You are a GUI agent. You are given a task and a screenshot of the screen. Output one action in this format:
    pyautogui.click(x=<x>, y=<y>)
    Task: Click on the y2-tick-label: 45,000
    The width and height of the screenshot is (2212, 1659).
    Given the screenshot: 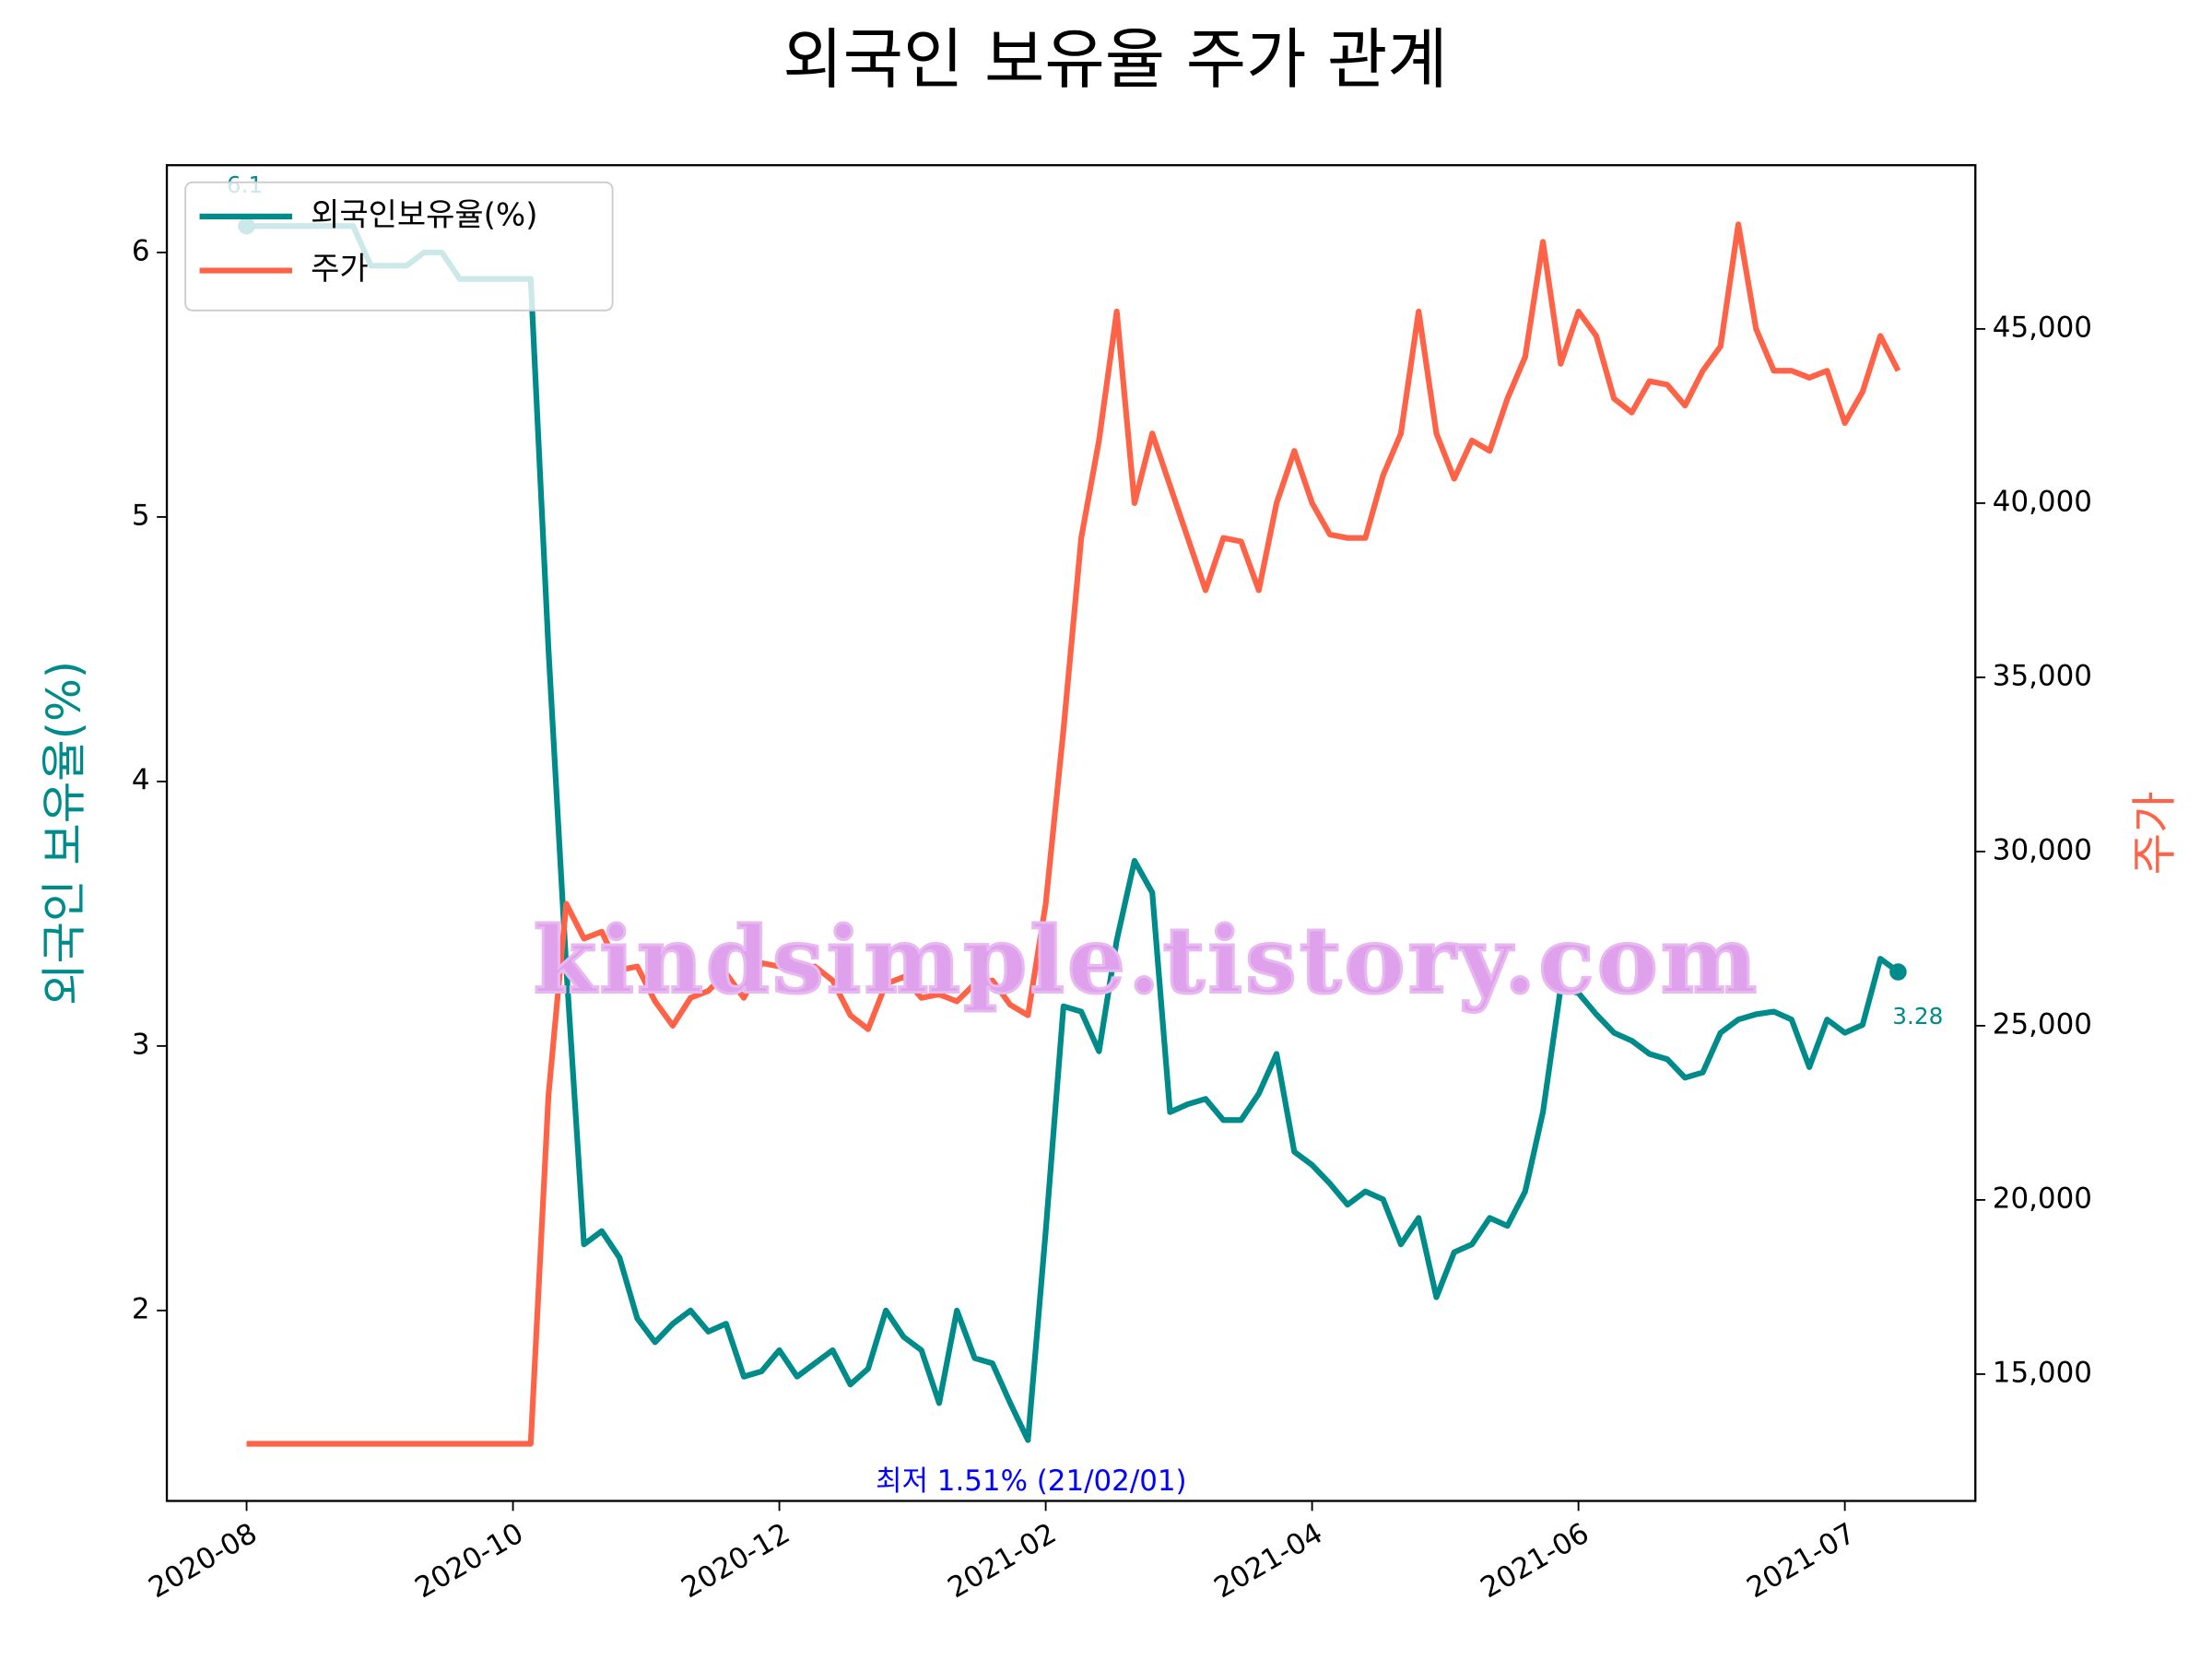 What is the action you would take?
    pyautogui.click(x=2042, y=327)
    